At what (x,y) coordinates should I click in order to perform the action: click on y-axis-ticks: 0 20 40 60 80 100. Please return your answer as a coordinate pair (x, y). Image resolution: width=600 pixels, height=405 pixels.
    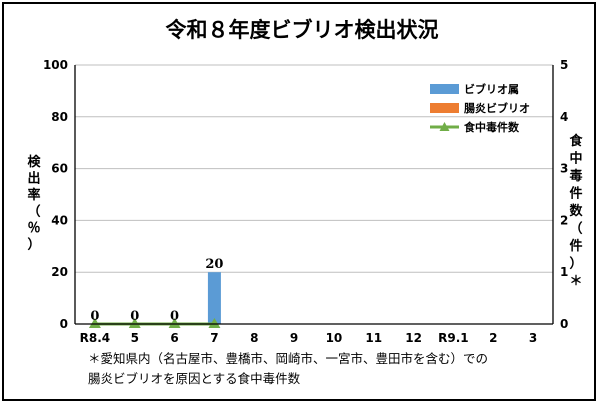
    Looking at the image, I should click on (55, 194).